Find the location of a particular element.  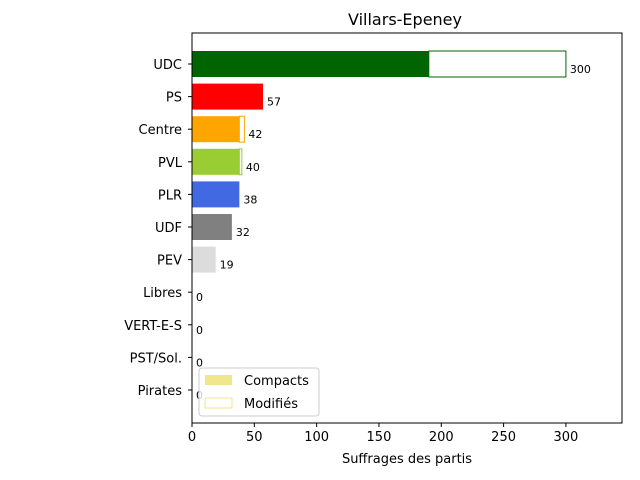

y-tick-label-pvl: PVL is located at coordinates (170, 163).